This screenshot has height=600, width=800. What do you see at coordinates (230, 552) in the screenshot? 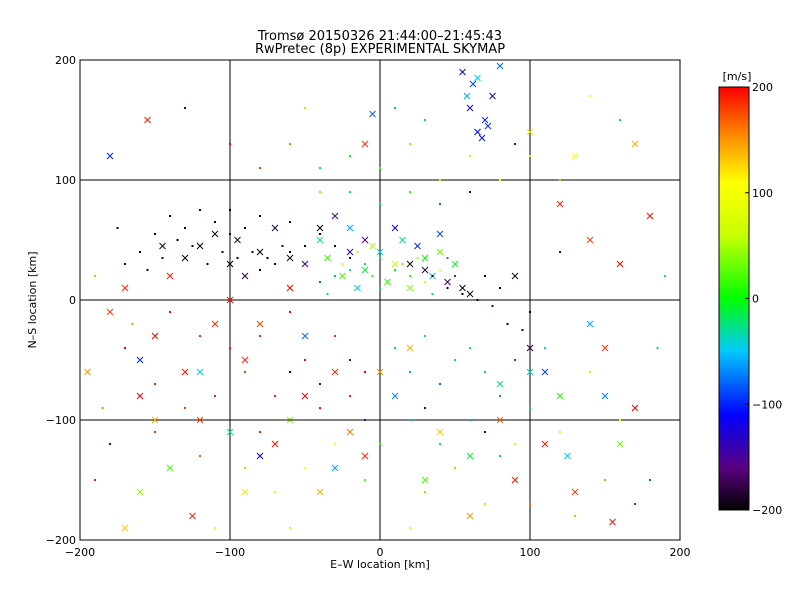
I see `x-tick-label: −100` at bounding box center [230, 552].